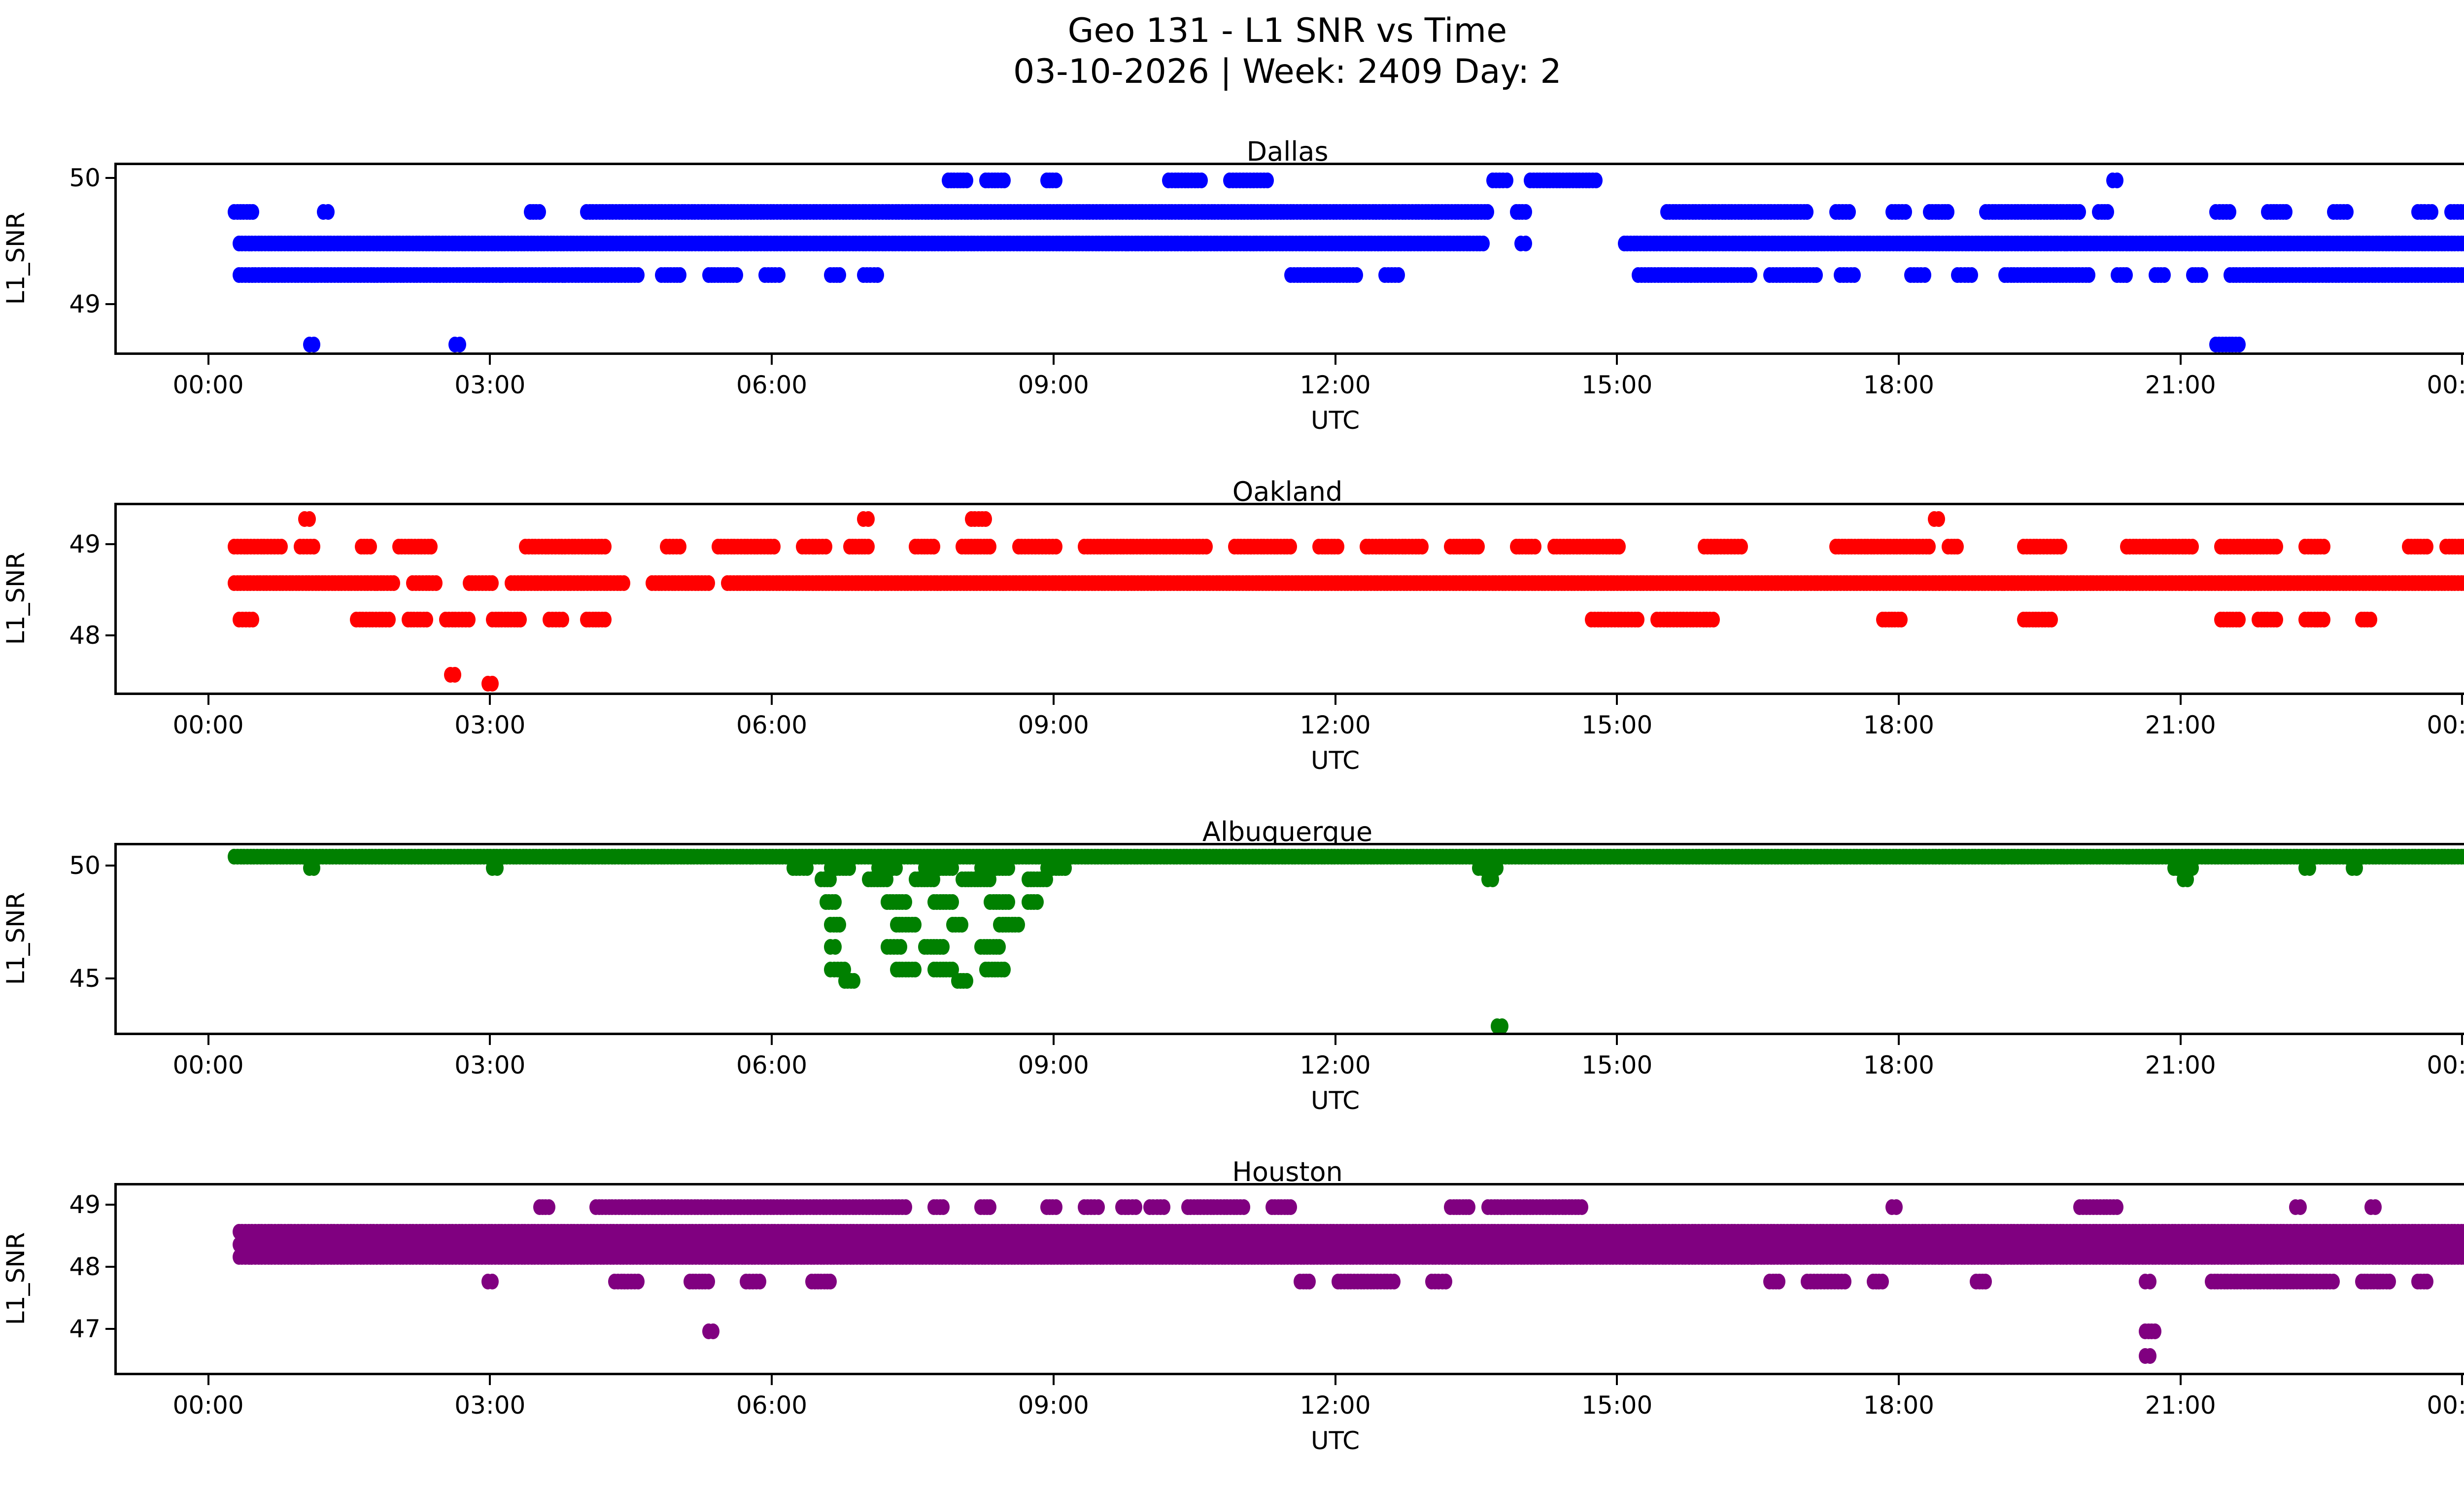  I want to click on x-tick-label: 06:00, so click(772, 385).